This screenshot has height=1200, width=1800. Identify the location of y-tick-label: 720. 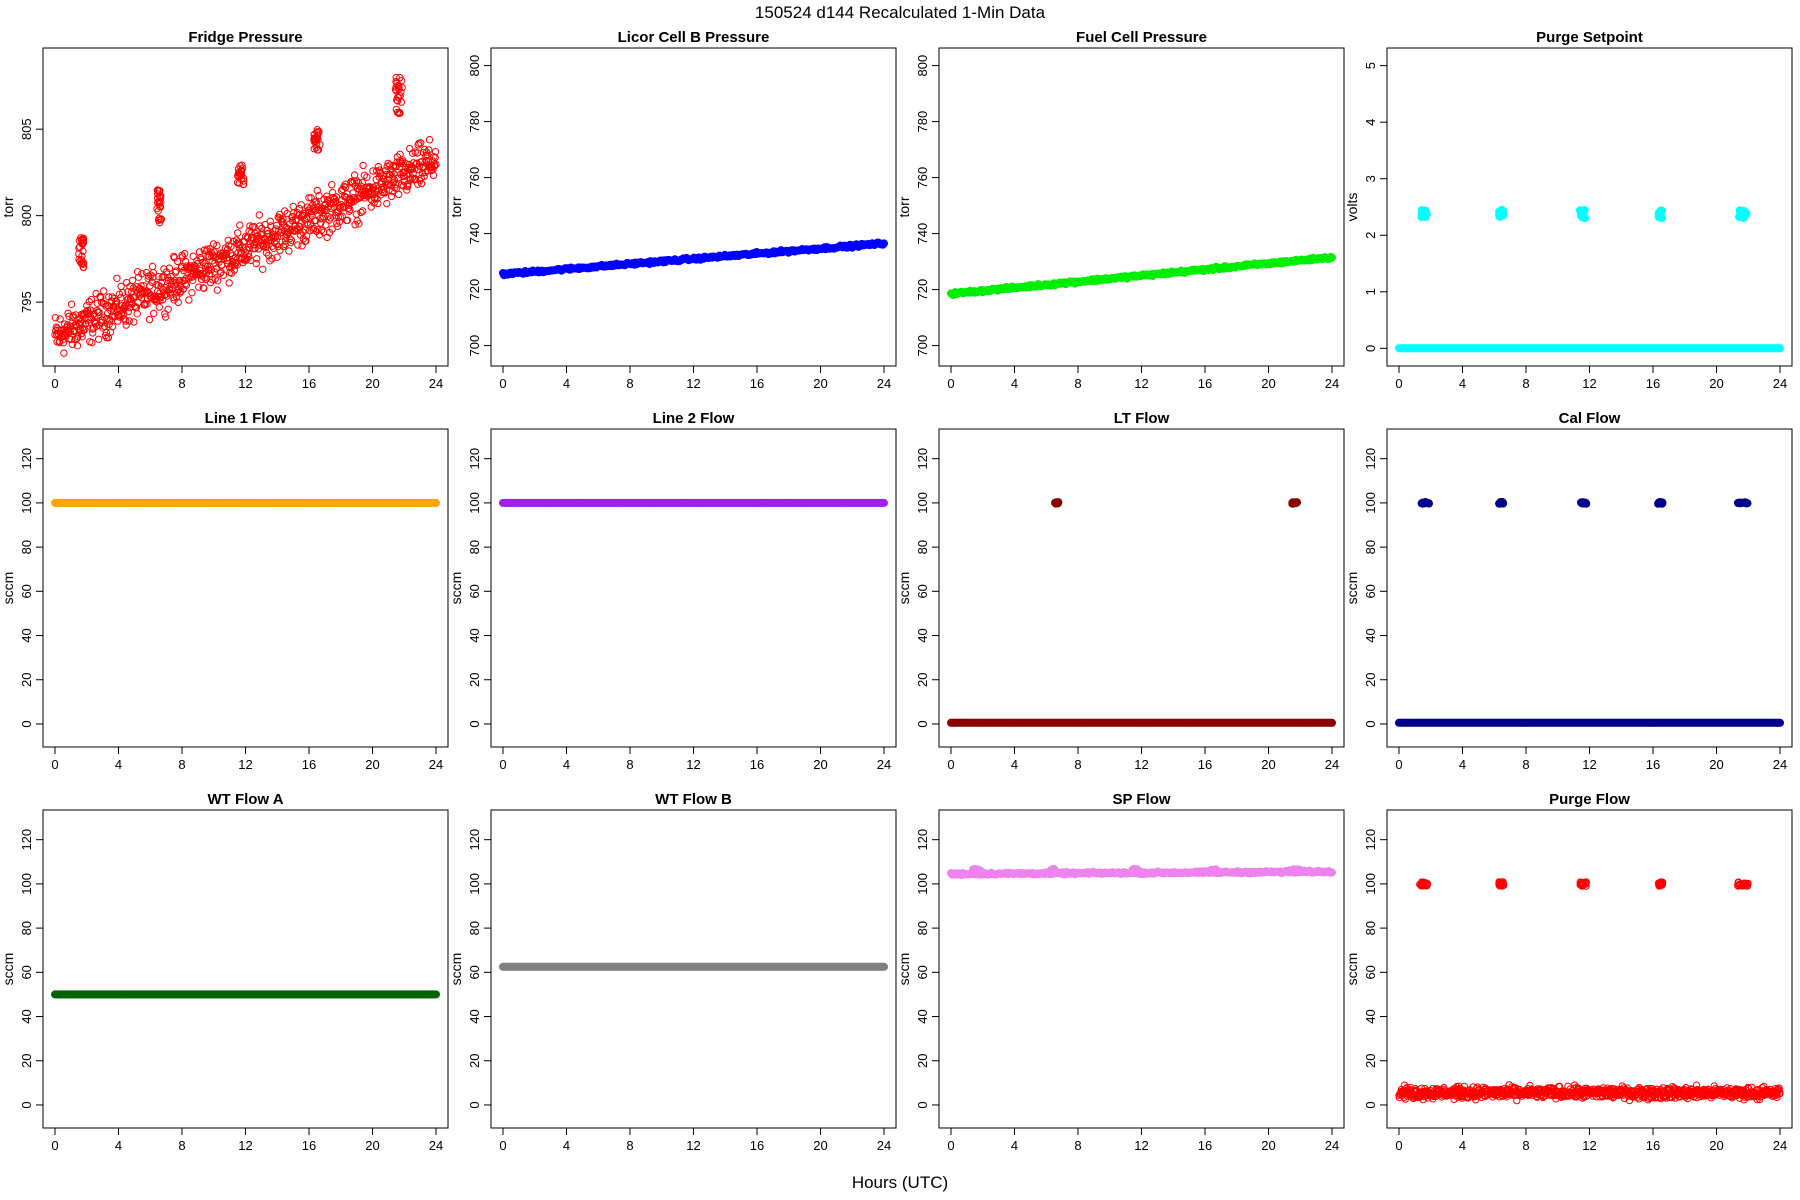
(474, 290).